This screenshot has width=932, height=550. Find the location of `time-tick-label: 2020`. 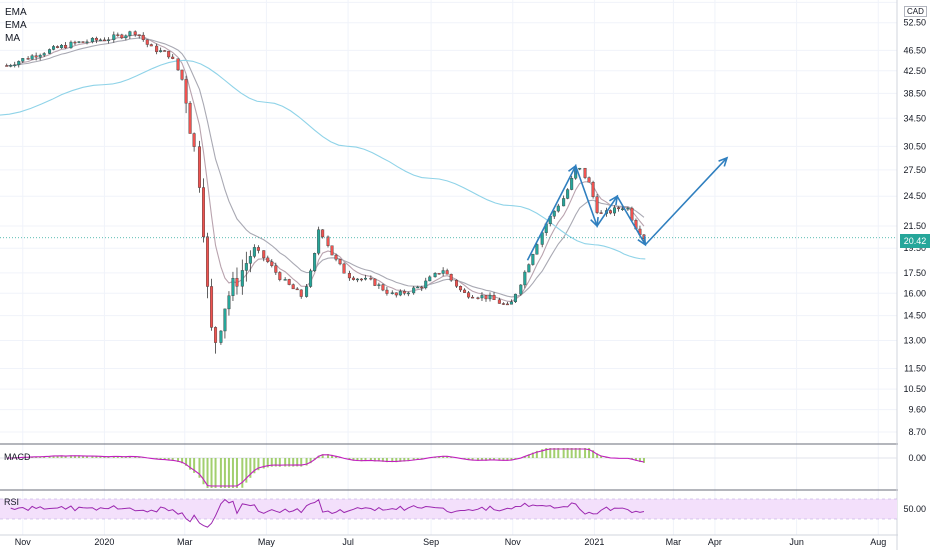

time-tick-label: 2020 is located at coordinates (104, 542).